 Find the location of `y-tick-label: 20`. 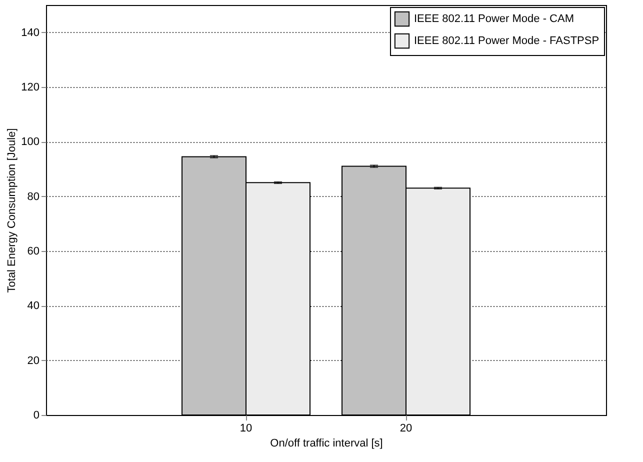

y-tick-label: 20 is located at coordinates (33, 360).